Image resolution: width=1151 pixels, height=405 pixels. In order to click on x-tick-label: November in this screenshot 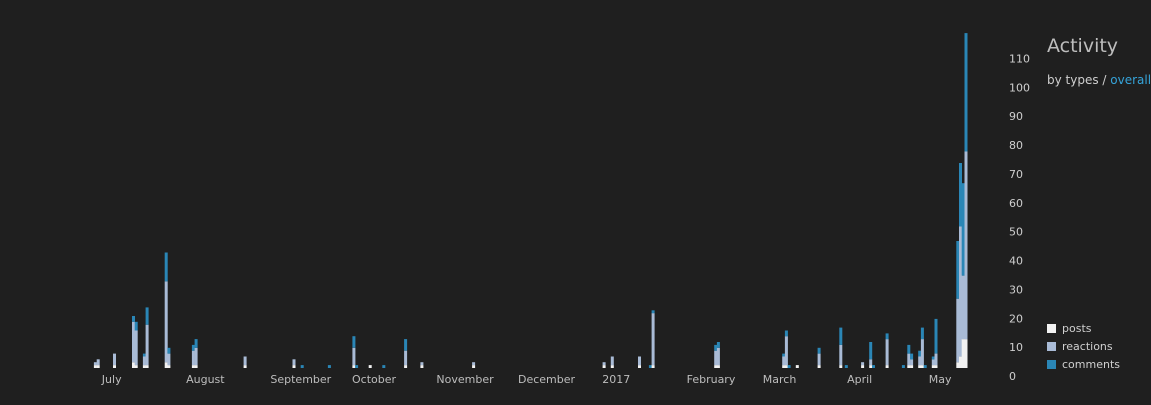, I will do `click(465, 379)`.